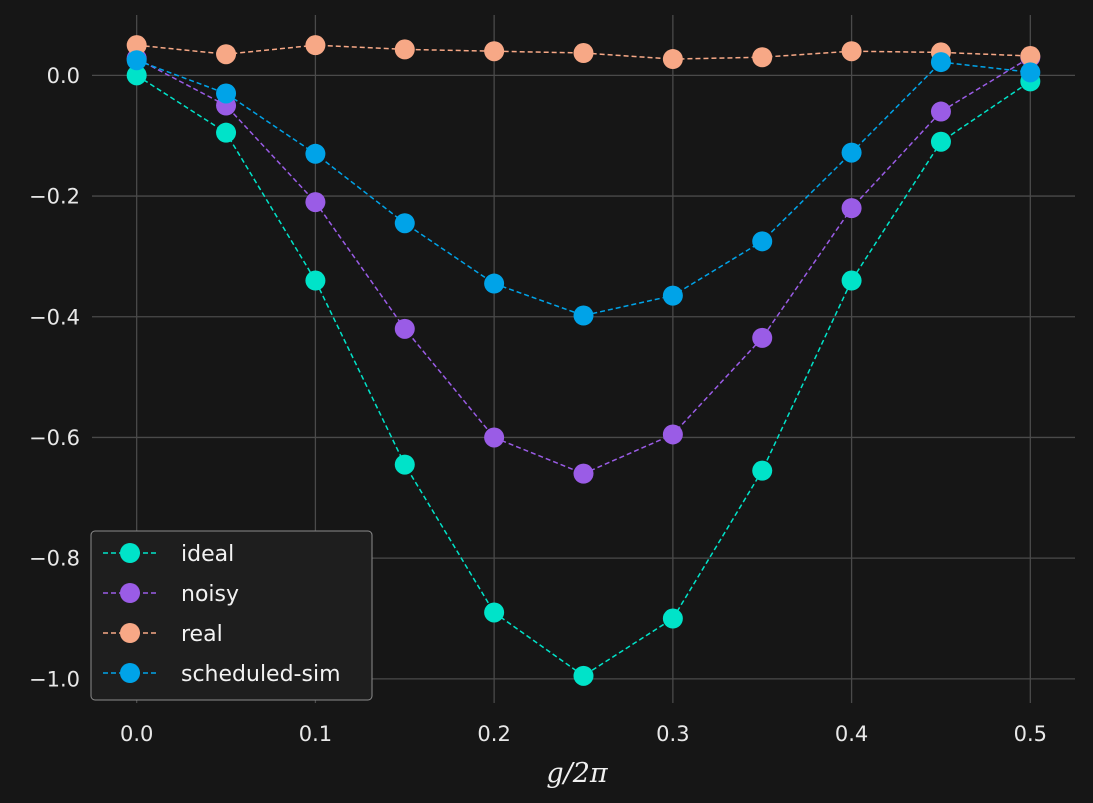 This screenshot has width=1093, height=803. What do you see at coordinates (261, 674) in the screenshot?
I see `legend-label: scheduled-sim` at bounding box center [261, 674].